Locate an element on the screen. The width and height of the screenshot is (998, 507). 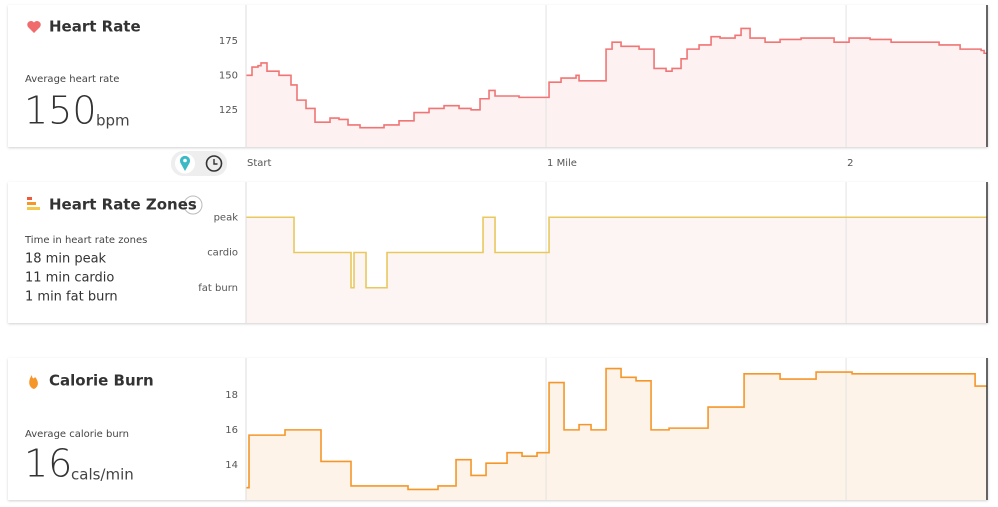
stat-value: 150 is located at coordinates (60, 111).